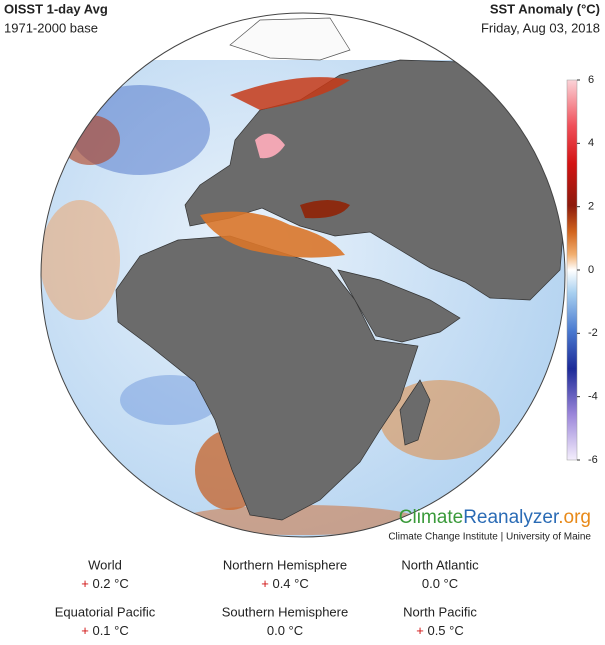 The image size is (605, 645). I want to click on value: 0.4 °C, so click(290, 583).